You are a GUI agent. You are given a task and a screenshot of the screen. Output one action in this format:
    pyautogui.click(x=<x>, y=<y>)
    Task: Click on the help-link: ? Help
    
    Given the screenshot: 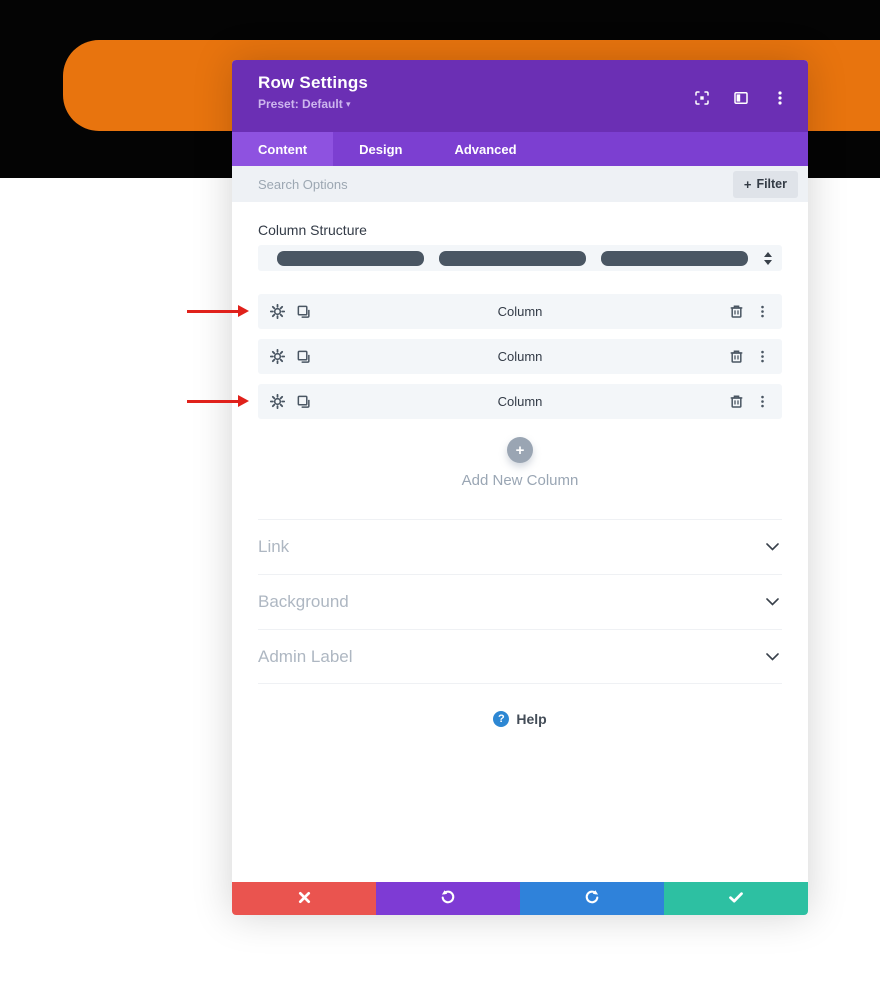 What is the action you would take?
    pyautogui.click(x=520, y=719)
    